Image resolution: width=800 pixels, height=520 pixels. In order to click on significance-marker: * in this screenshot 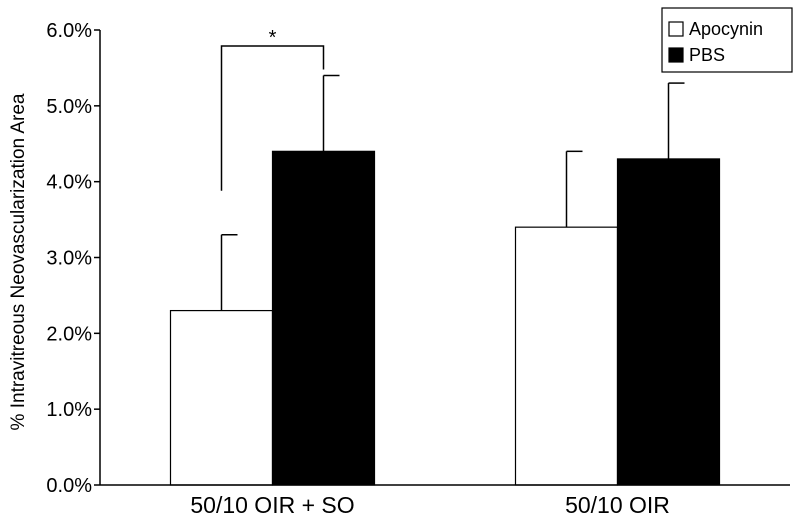, I will do `click(273, 38)`.